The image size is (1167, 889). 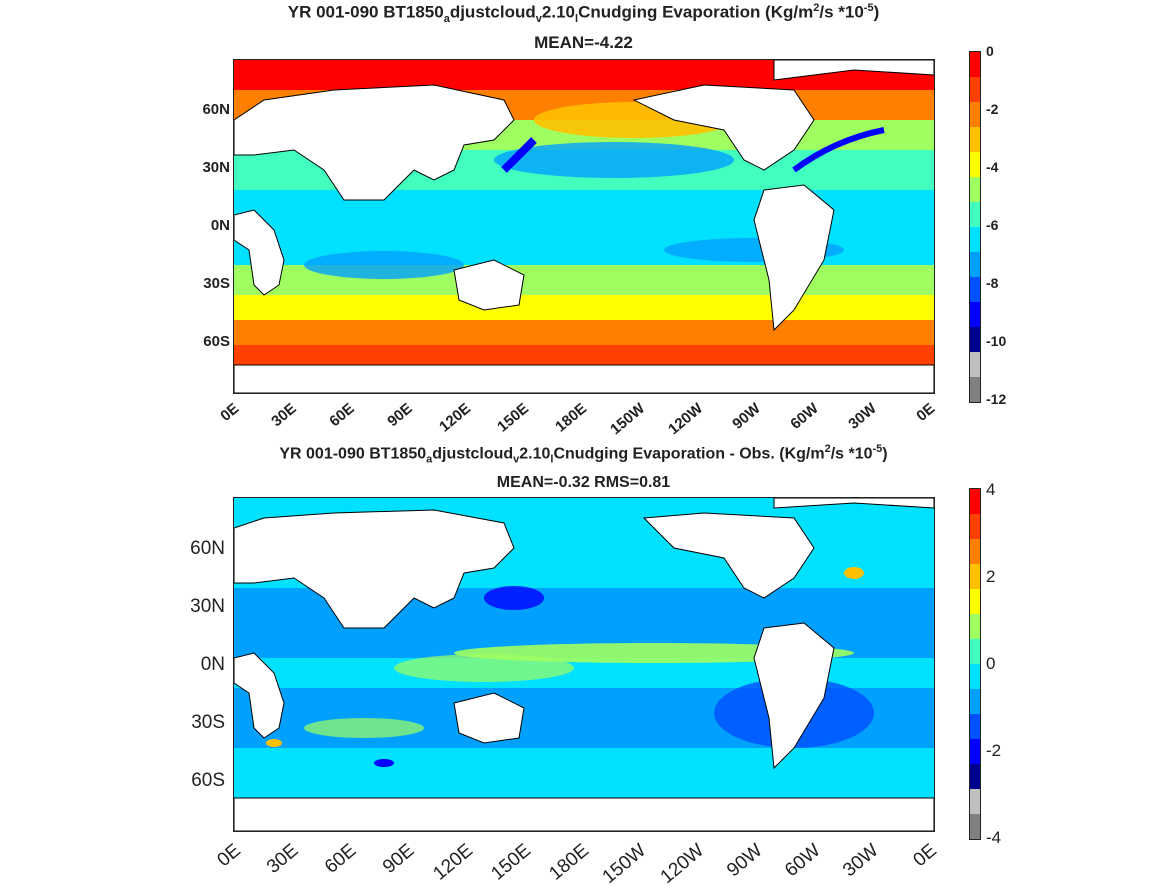 I want to click on panel-2-xtick-120e: 120E, so click(x=453, y=862).